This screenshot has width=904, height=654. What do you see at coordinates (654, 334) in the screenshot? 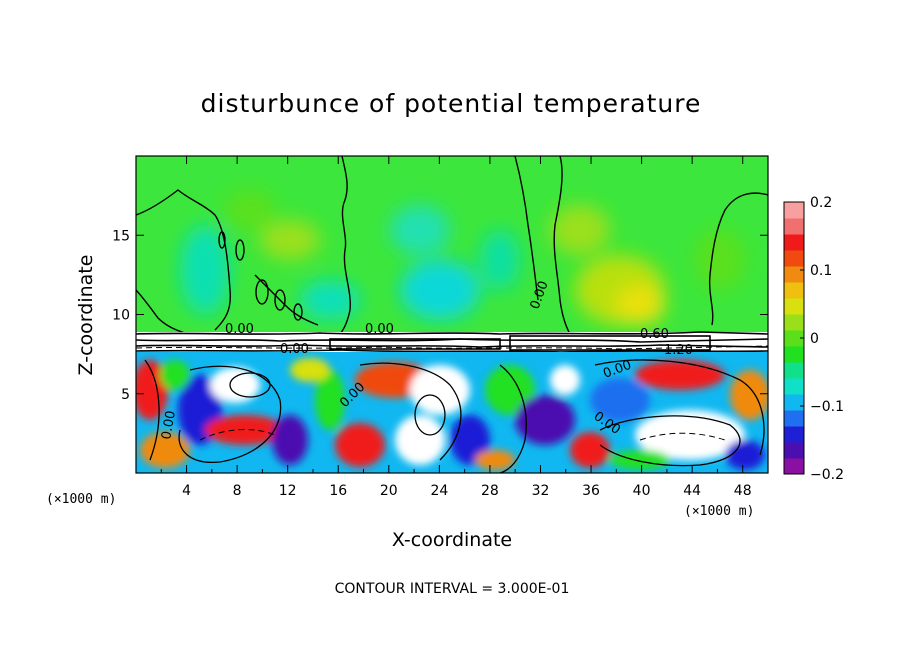
I see `contour-label: 0.60` at bounding box center [654, 334].